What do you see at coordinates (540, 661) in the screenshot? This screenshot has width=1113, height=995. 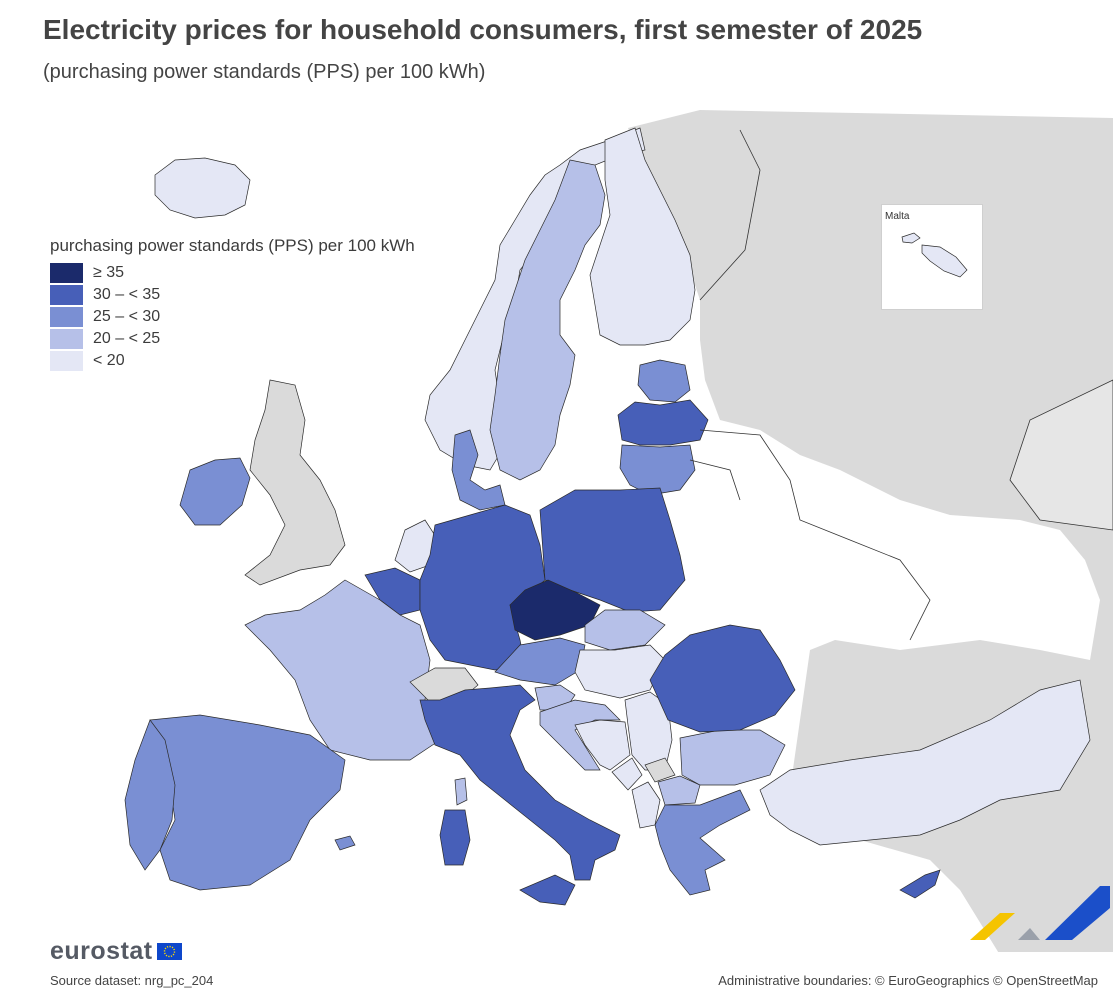 I see `region-austria` at bounding box center [540, 661].